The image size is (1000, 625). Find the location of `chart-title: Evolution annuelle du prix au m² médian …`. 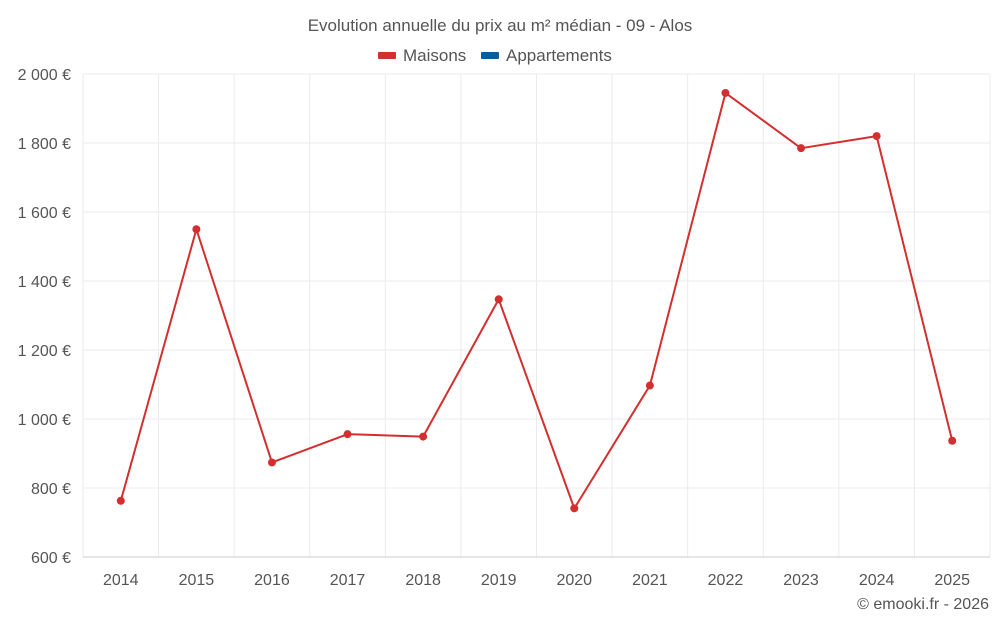

chart-title: Evolution annuelle du prix au m² médian … is located at coordinates (500, 25).